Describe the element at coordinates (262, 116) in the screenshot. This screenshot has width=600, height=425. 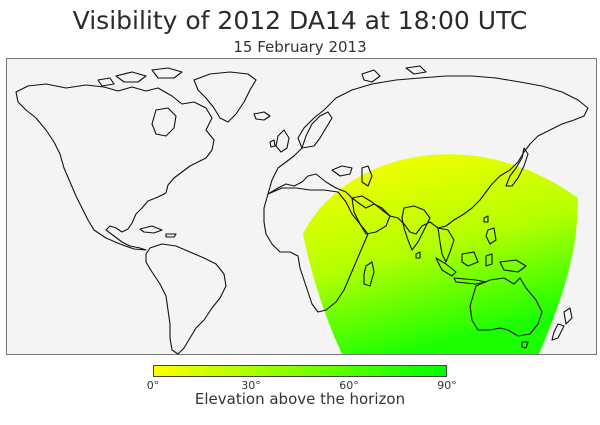
I see `iceland-coast` at that location.